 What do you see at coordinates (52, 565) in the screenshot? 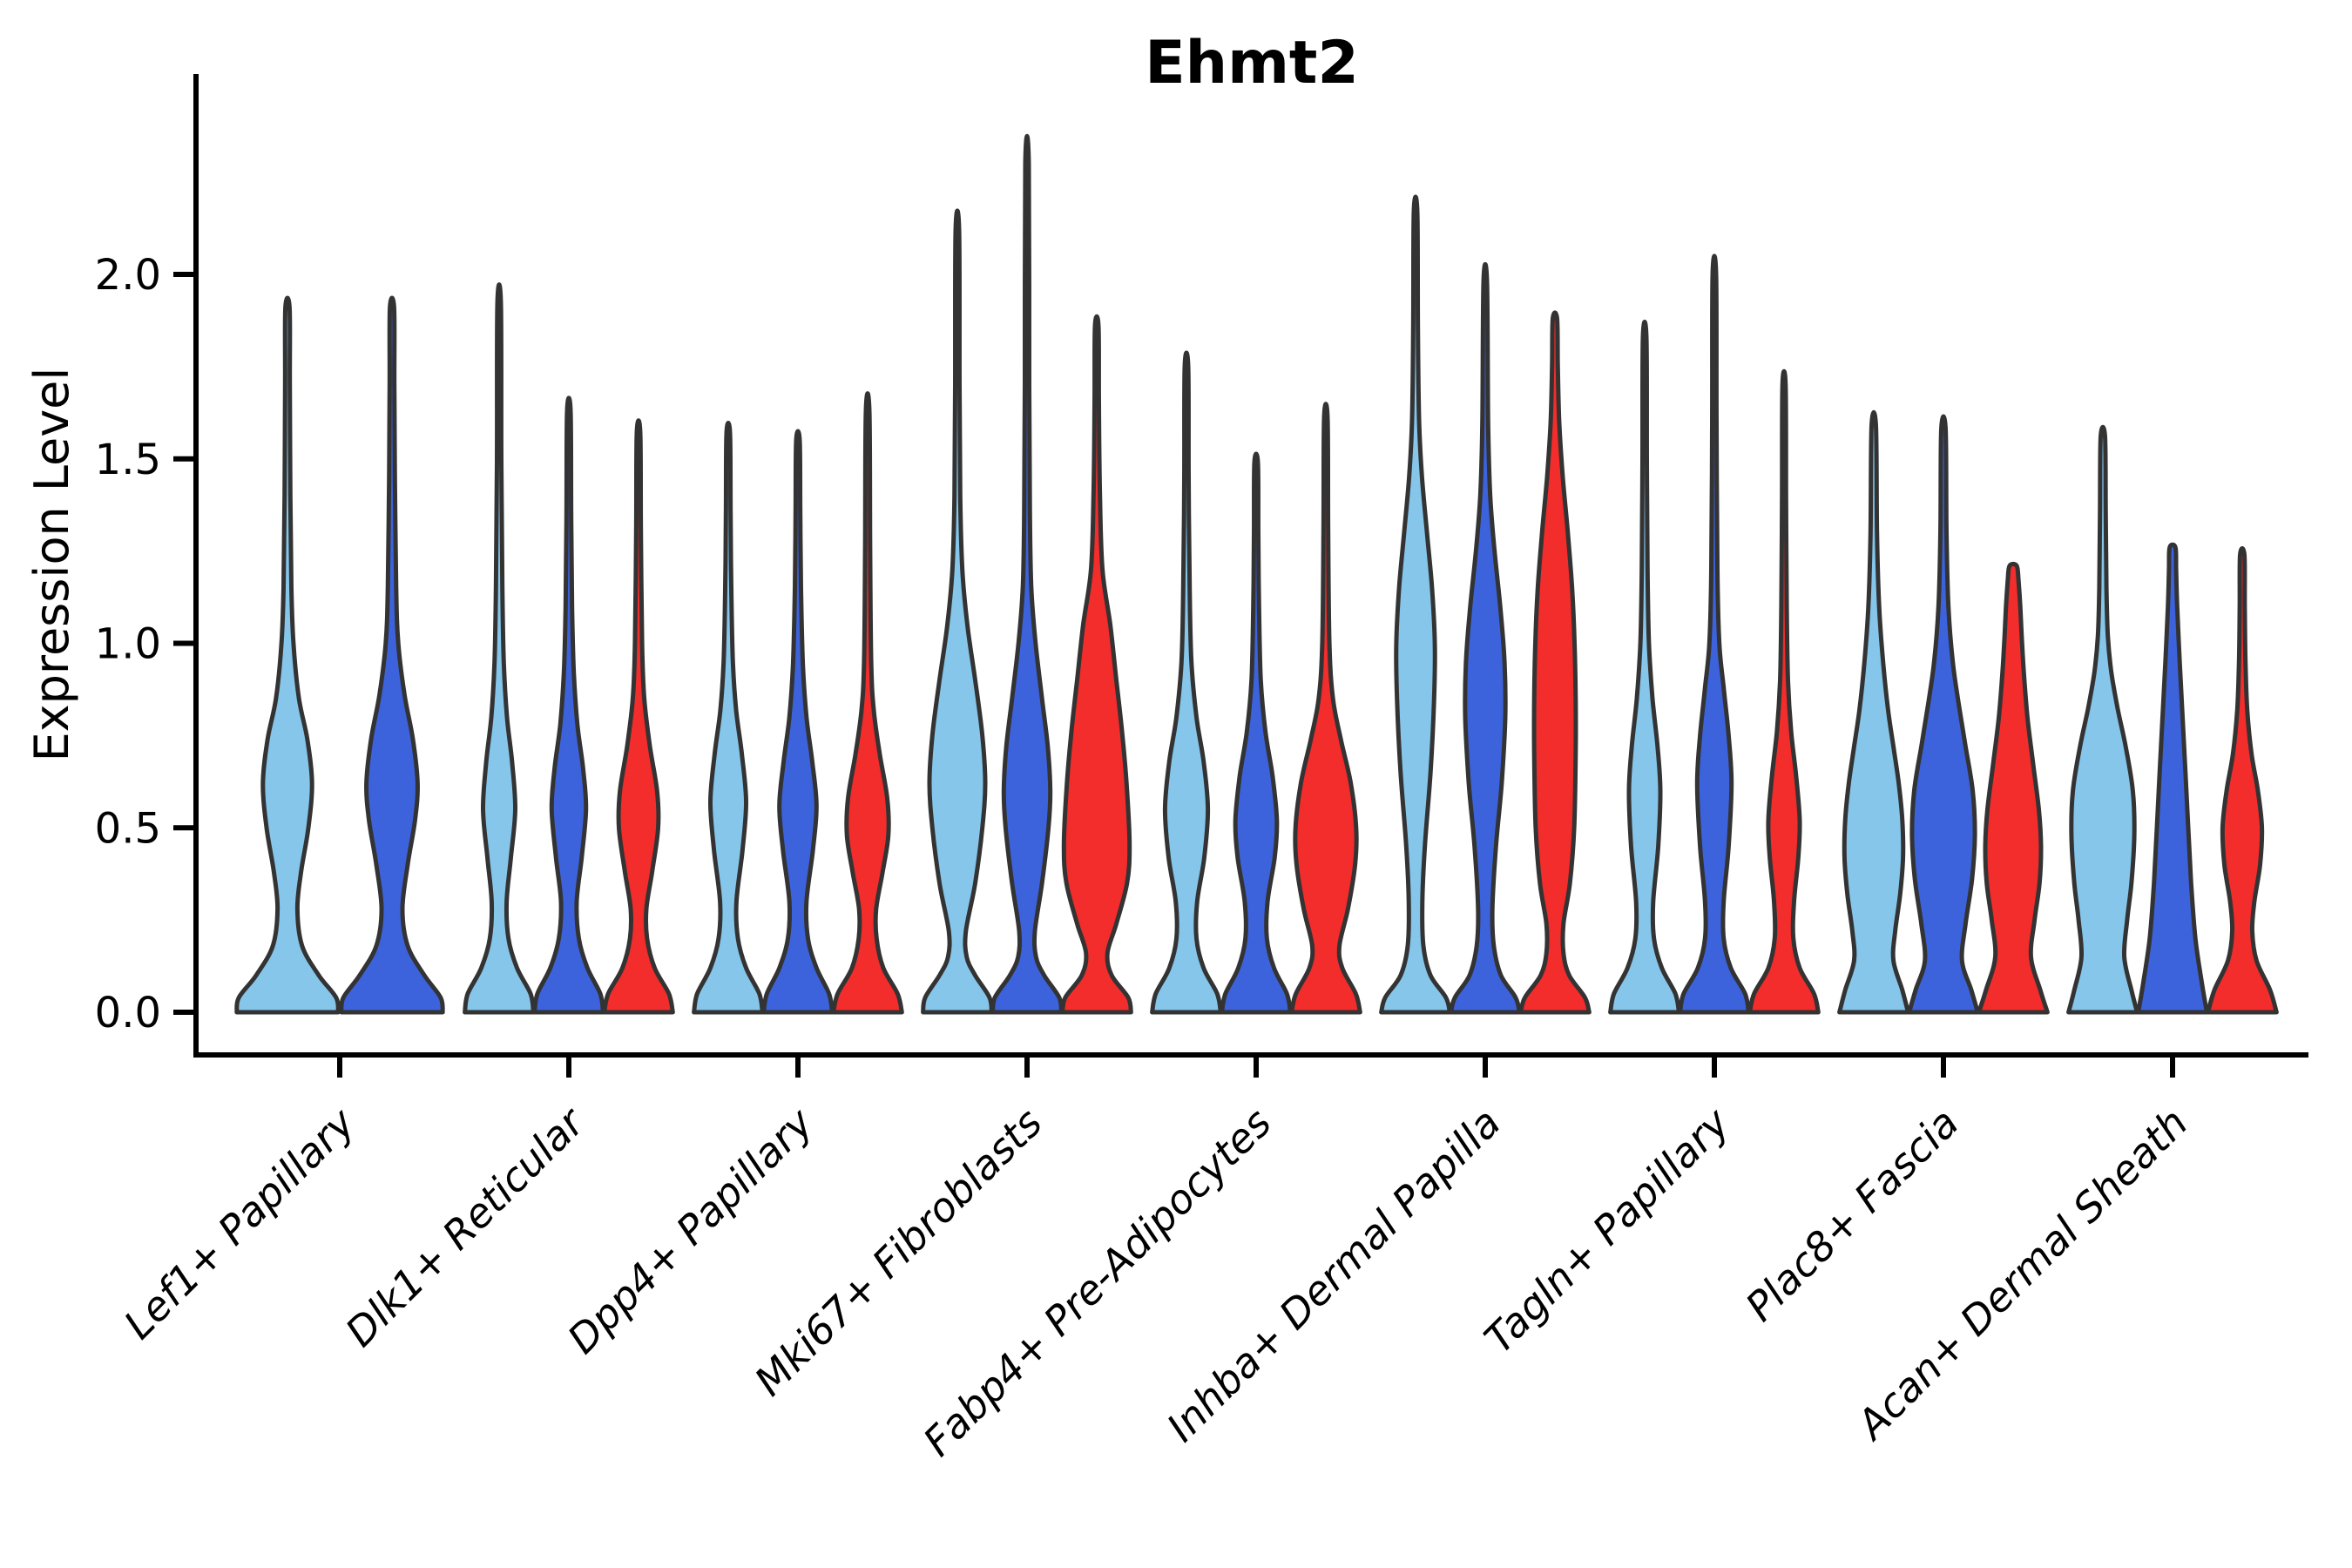
I see `y-axis-label: Expression Level` at bounding box center [52, 565].